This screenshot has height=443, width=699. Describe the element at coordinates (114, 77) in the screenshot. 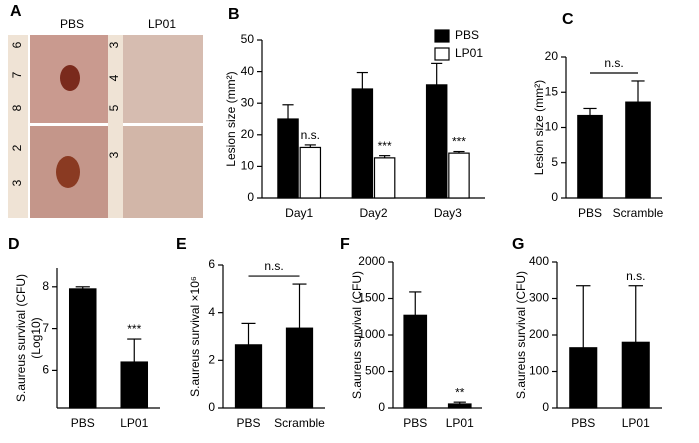

I see `ruler-label: 4` at that location.